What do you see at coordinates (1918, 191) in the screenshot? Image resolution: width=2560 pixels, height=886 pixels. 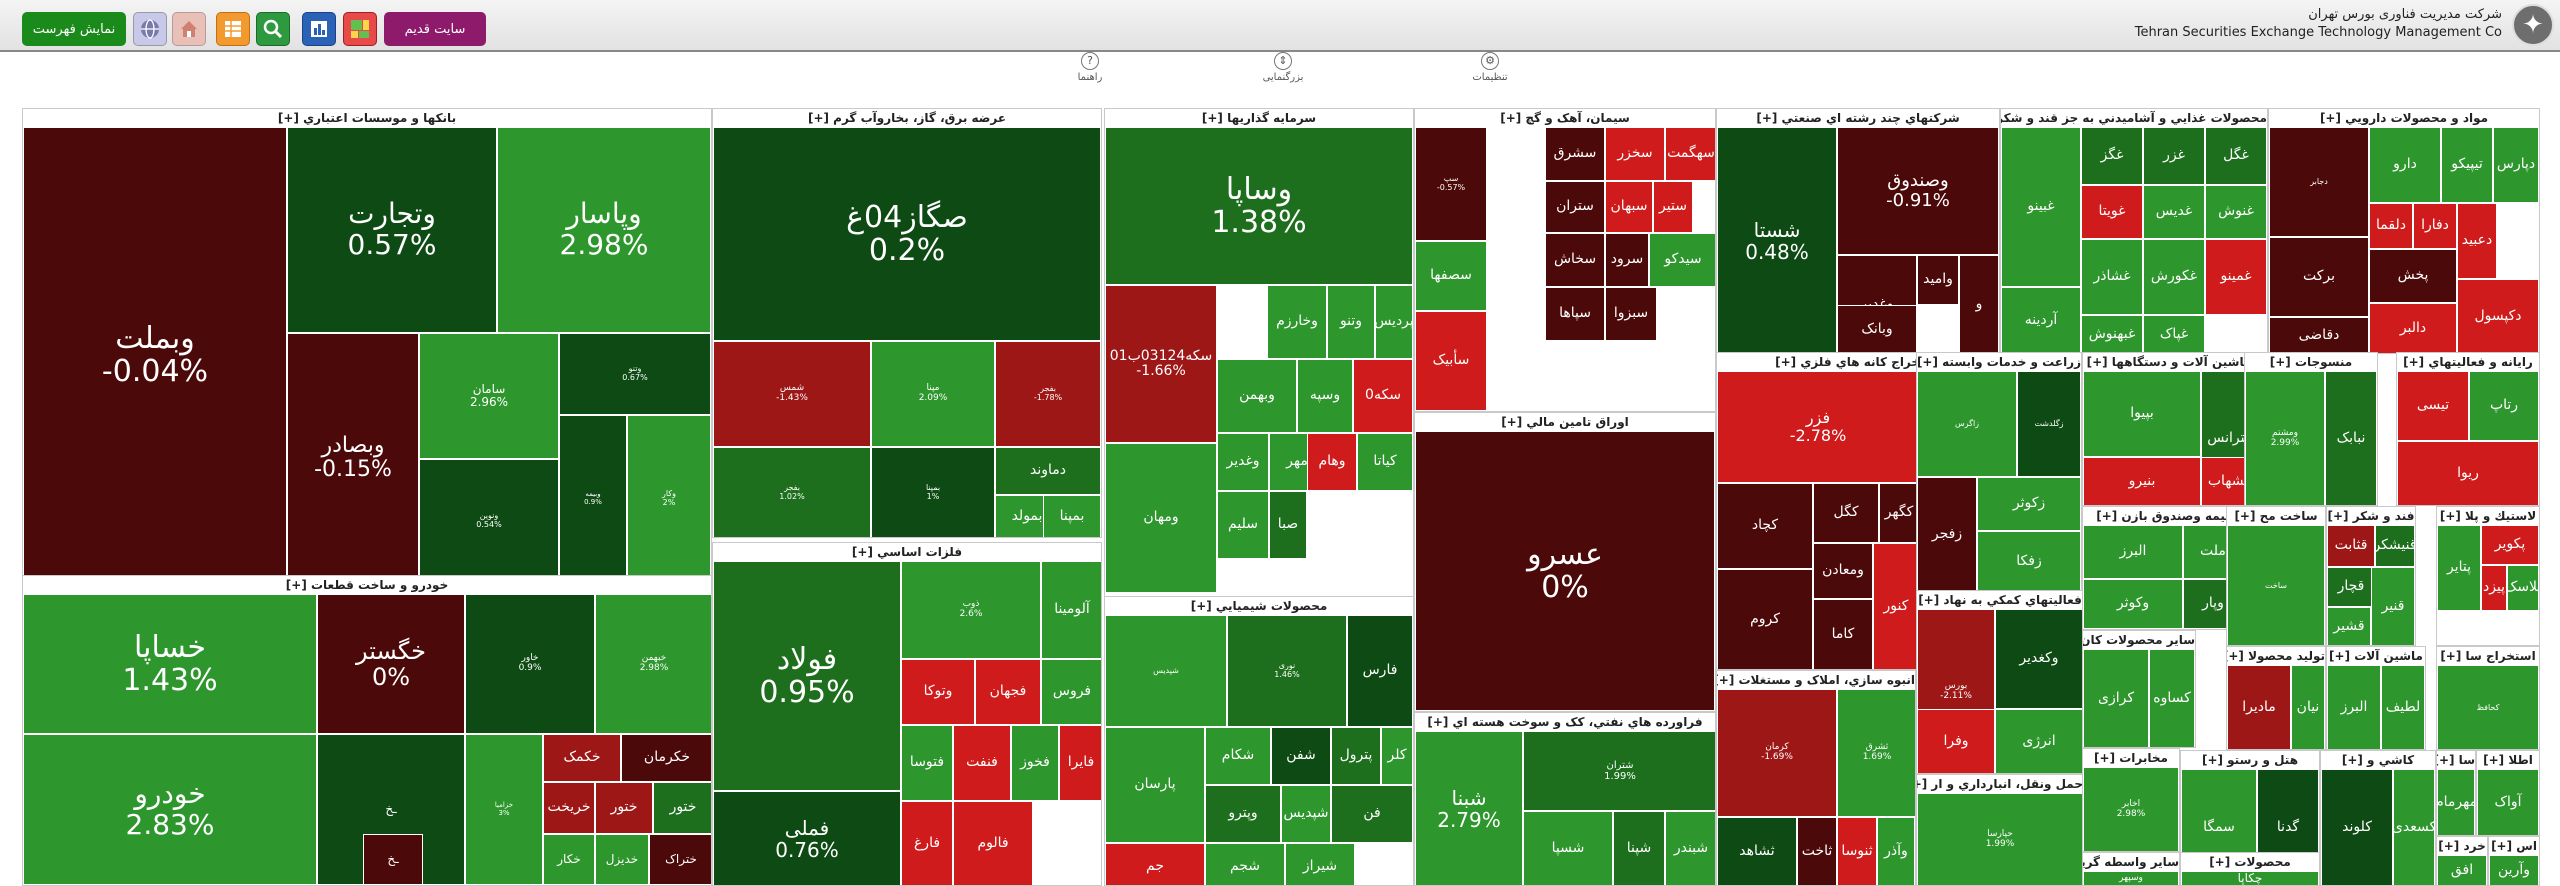 I see `stock-tile: وصندوق -0.91%` at bounding box center [1918, 191].